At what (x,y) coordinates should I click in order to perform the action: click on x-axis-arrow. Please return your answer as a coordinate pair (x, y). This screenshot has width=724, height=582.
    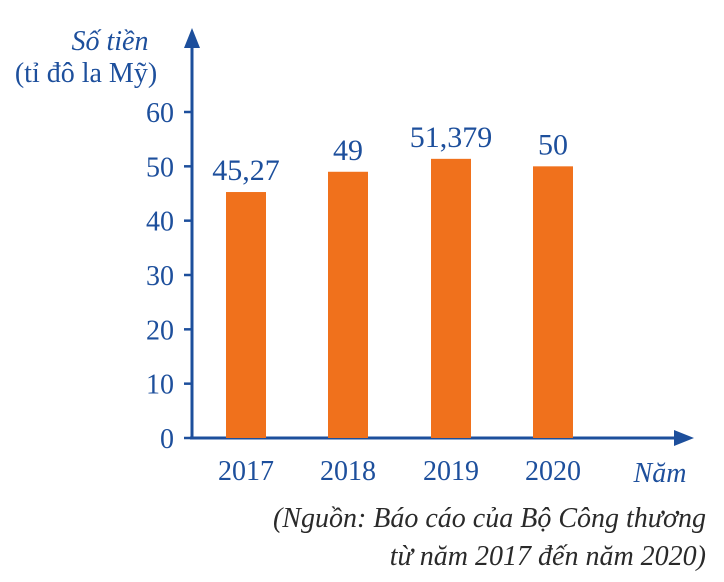
    Looking at the image, I should click on (684, 438).